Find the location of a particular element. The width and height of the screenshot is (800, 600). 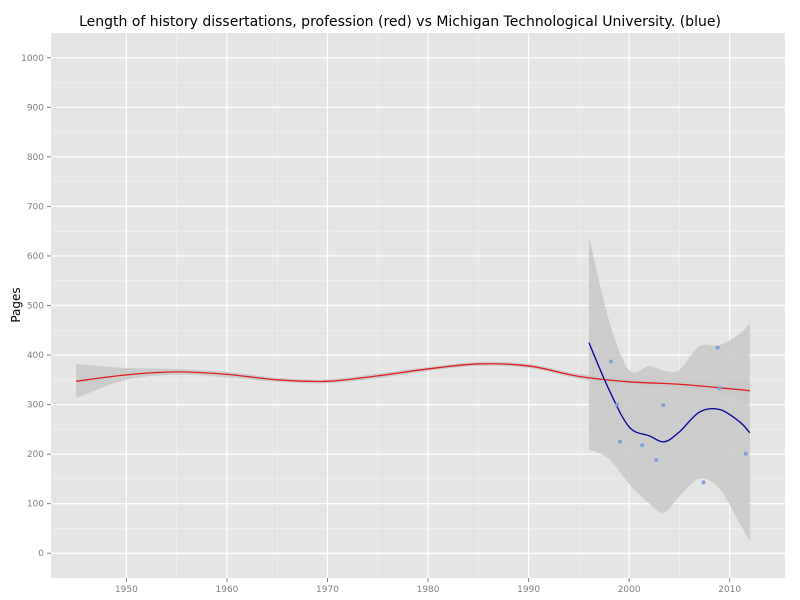

y-tick-label: 900 is located at coordinates (35, 108).